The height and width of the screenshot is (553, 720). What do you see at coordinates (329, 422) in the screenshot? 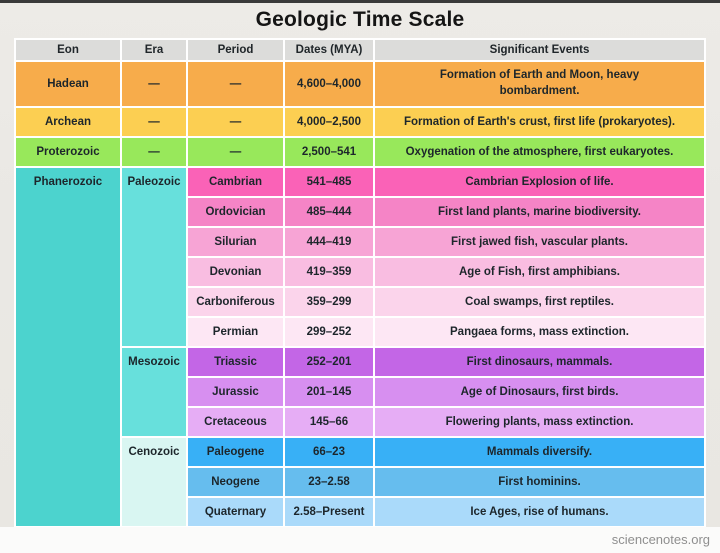
I see `dates-cell: 145–66` at bounding box center [329, 422].